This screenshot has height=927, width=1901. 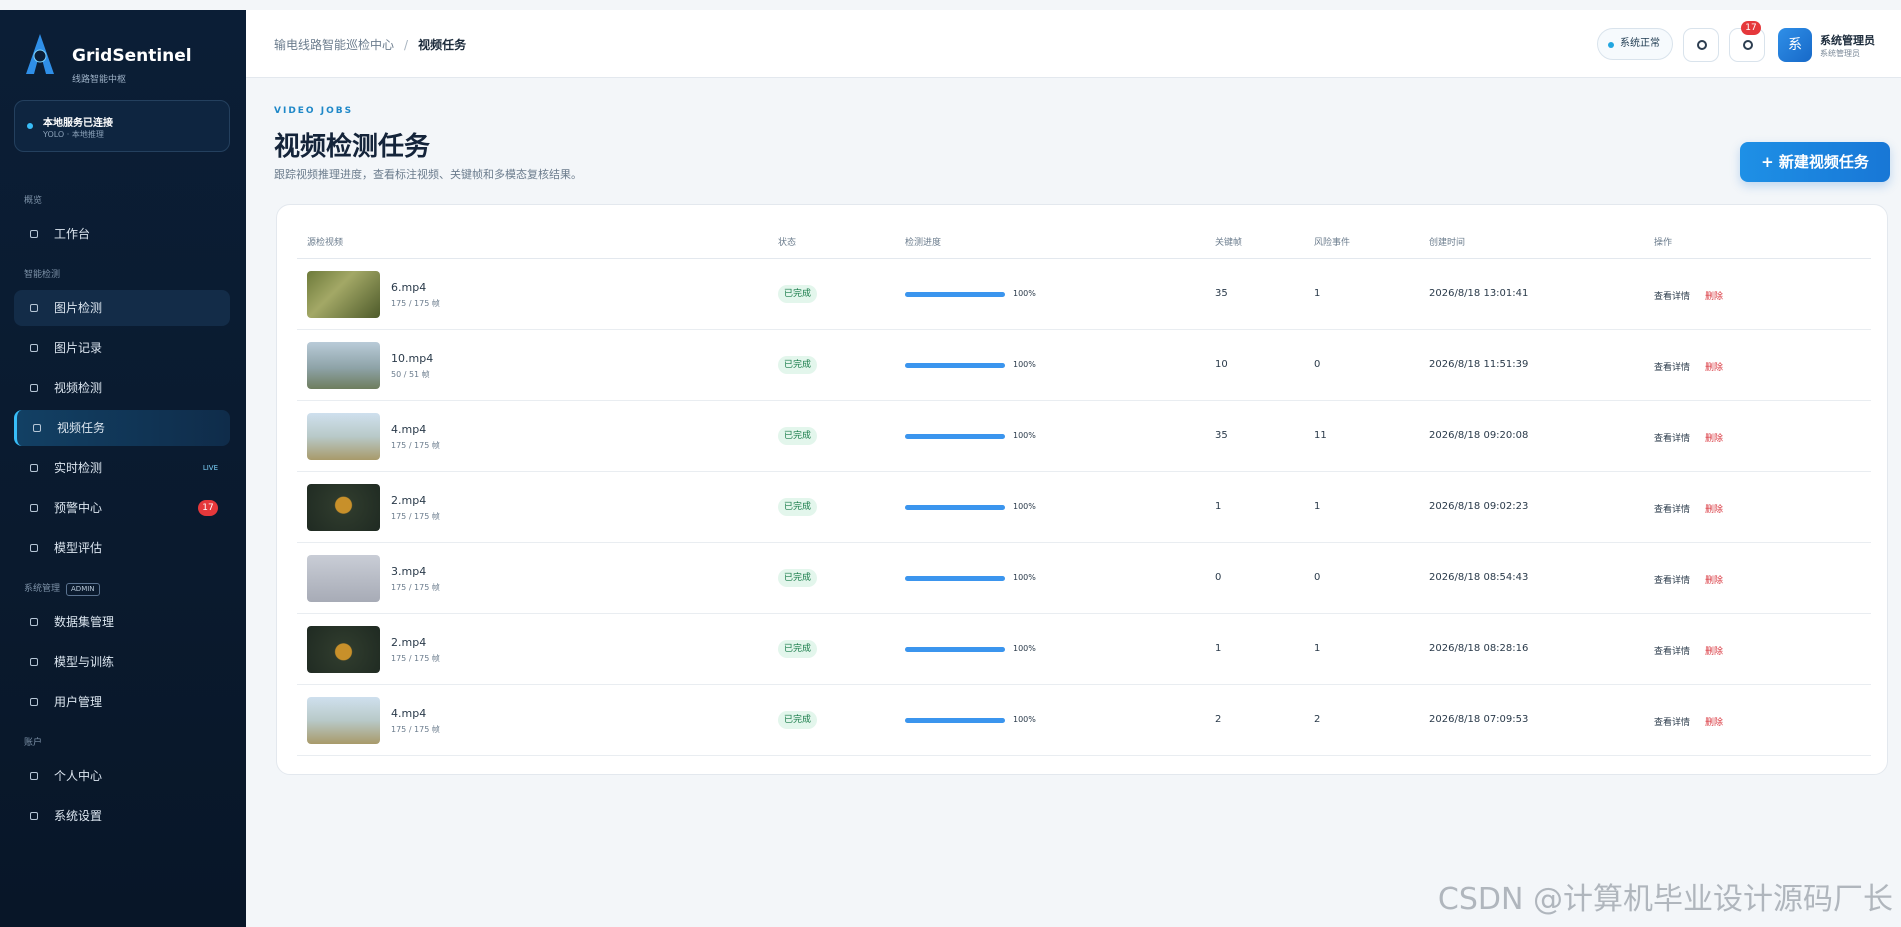 What do you see at coordinates (428, 174) in the screenshot?
I see `page-subtitle: 跟踪视频推理进度，查看标注视频、关键帧和多模态复核结果。` at bounding box center [428, 174].